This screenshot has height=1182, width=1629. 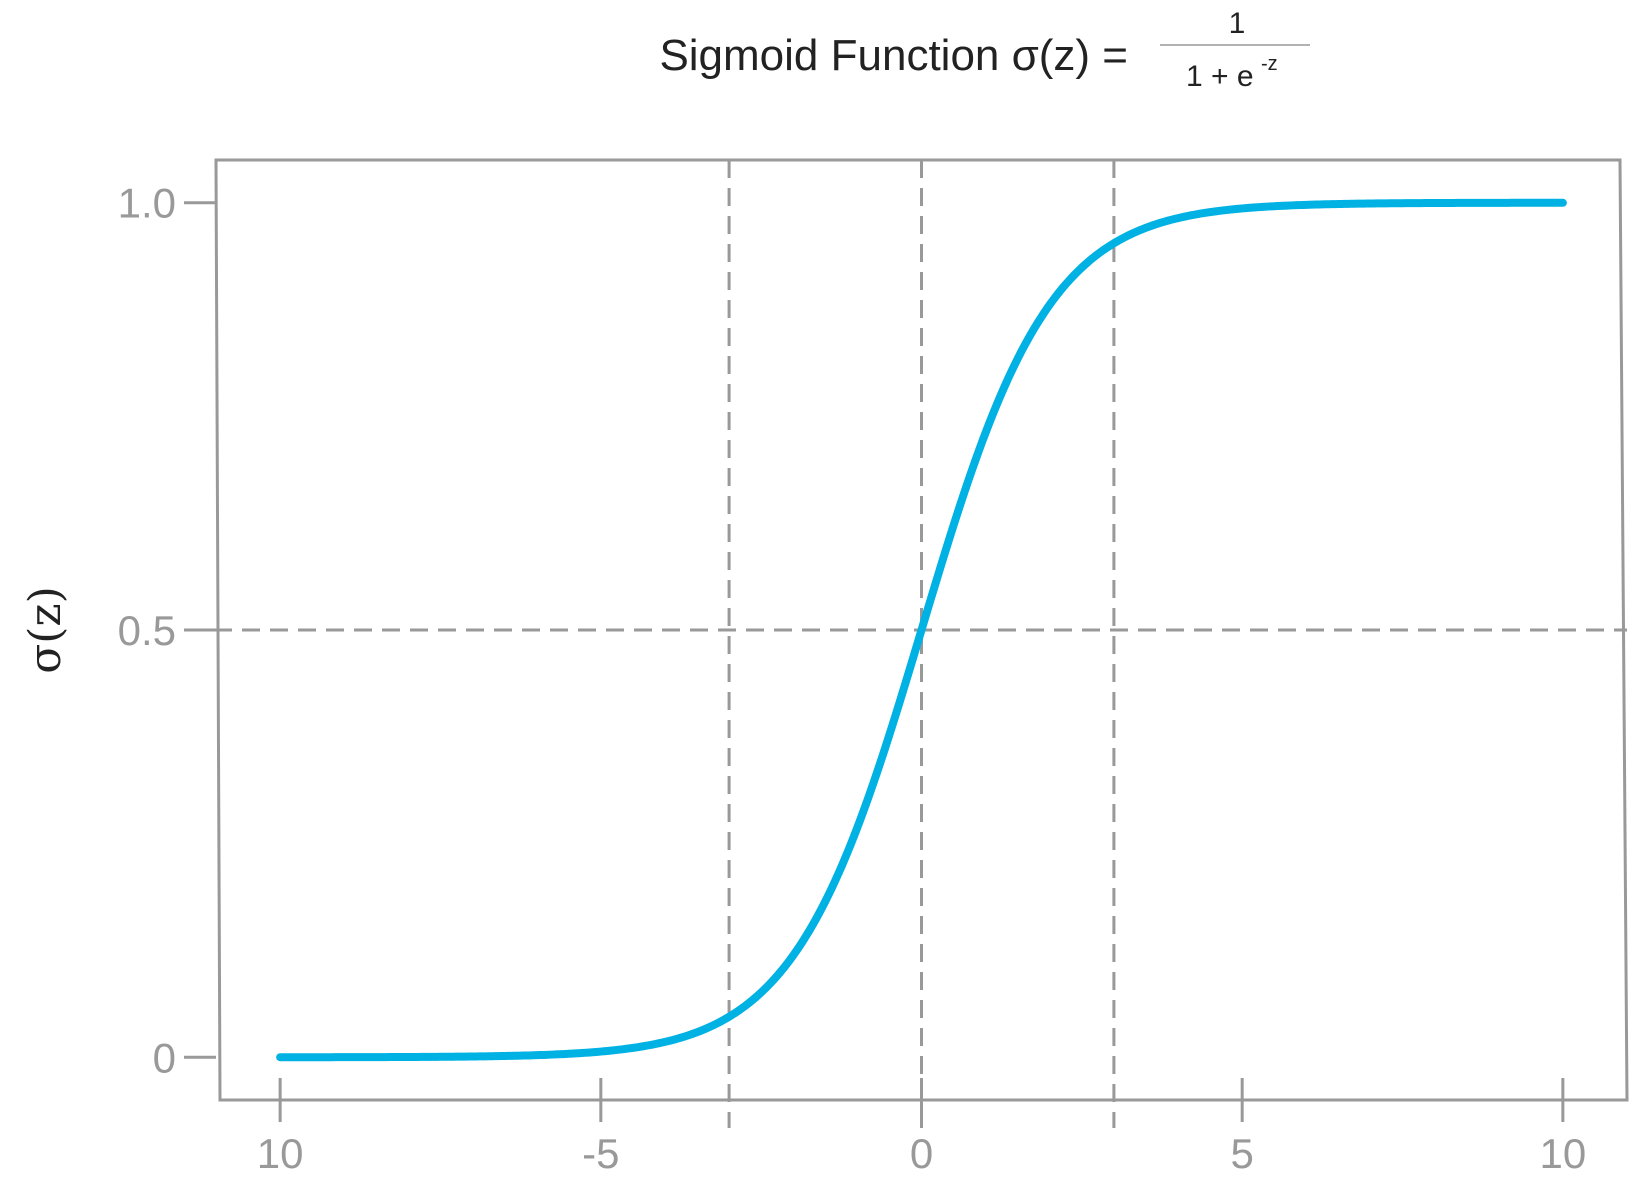 What do you see at coordinates (1237, 23) in the screenshot?
I see `title-numerator: 1` at bounding box center [1237, 23].